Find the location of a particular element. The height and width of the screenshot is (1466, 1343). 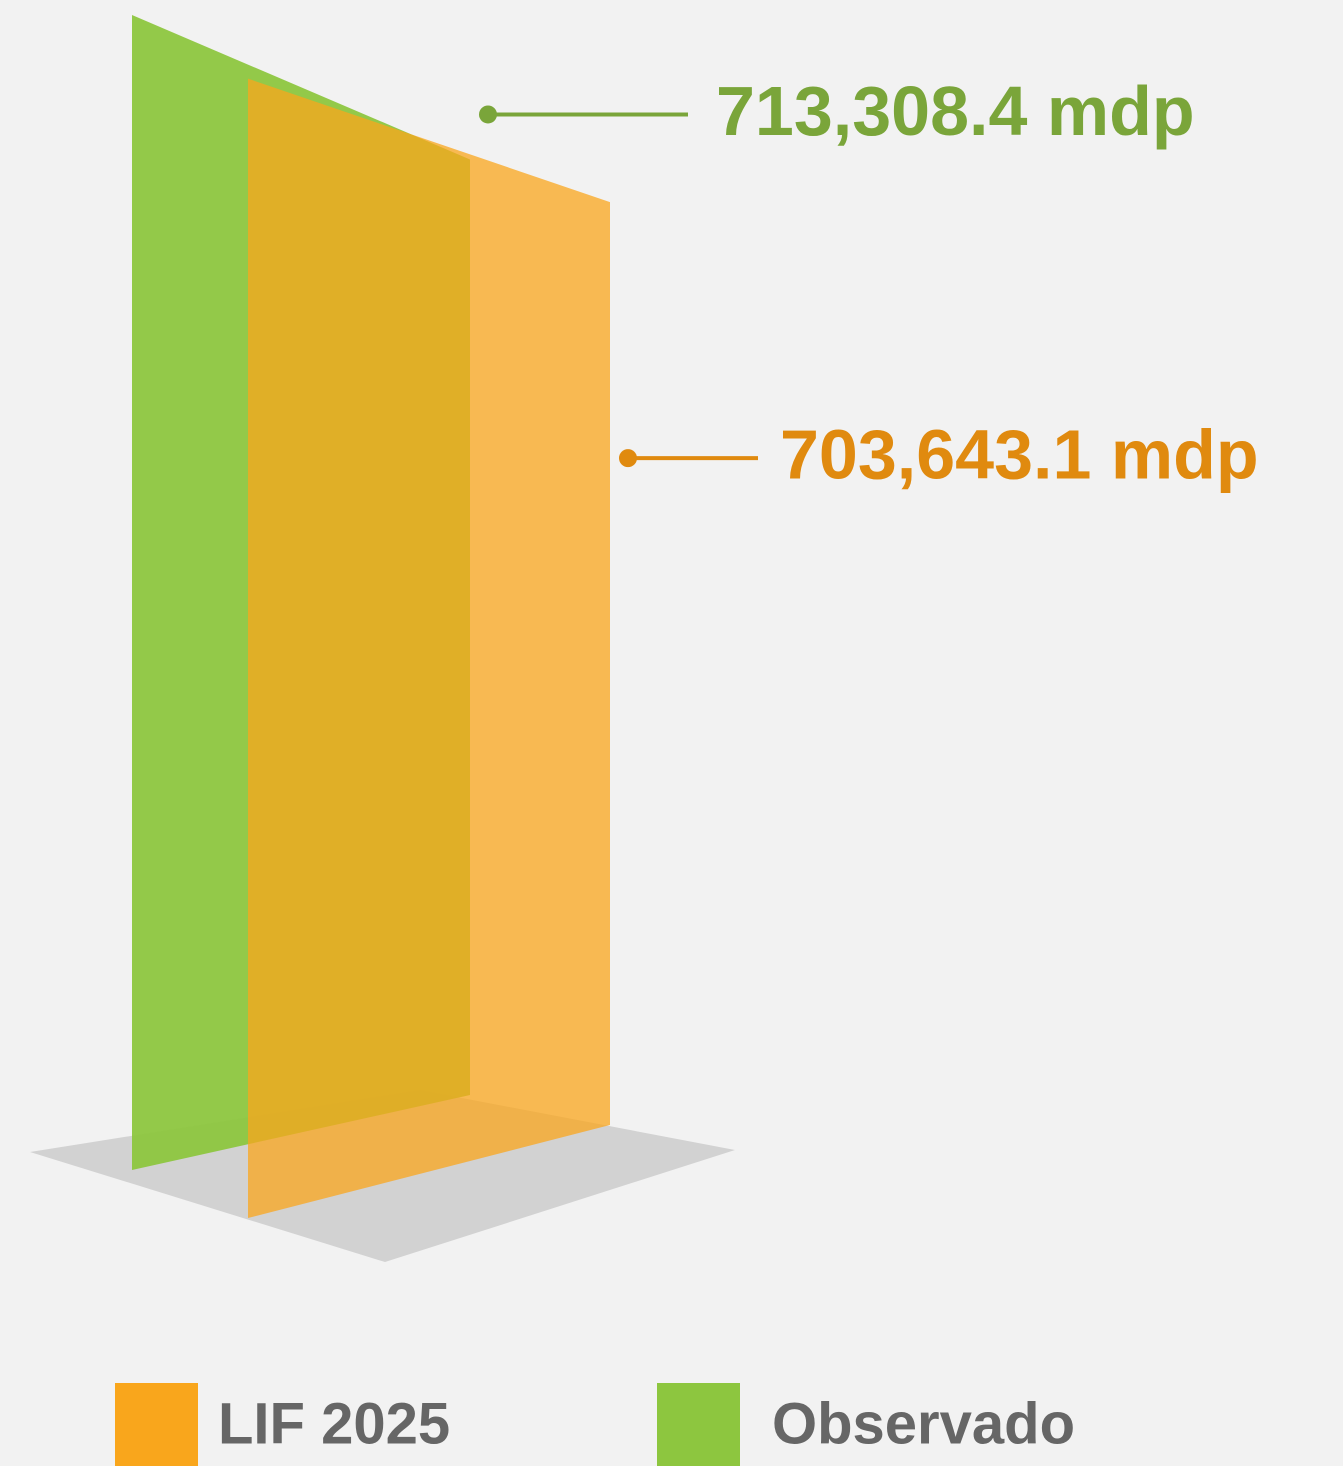

legend-label: LIF 2025 is located at coordinates (334, 1423).